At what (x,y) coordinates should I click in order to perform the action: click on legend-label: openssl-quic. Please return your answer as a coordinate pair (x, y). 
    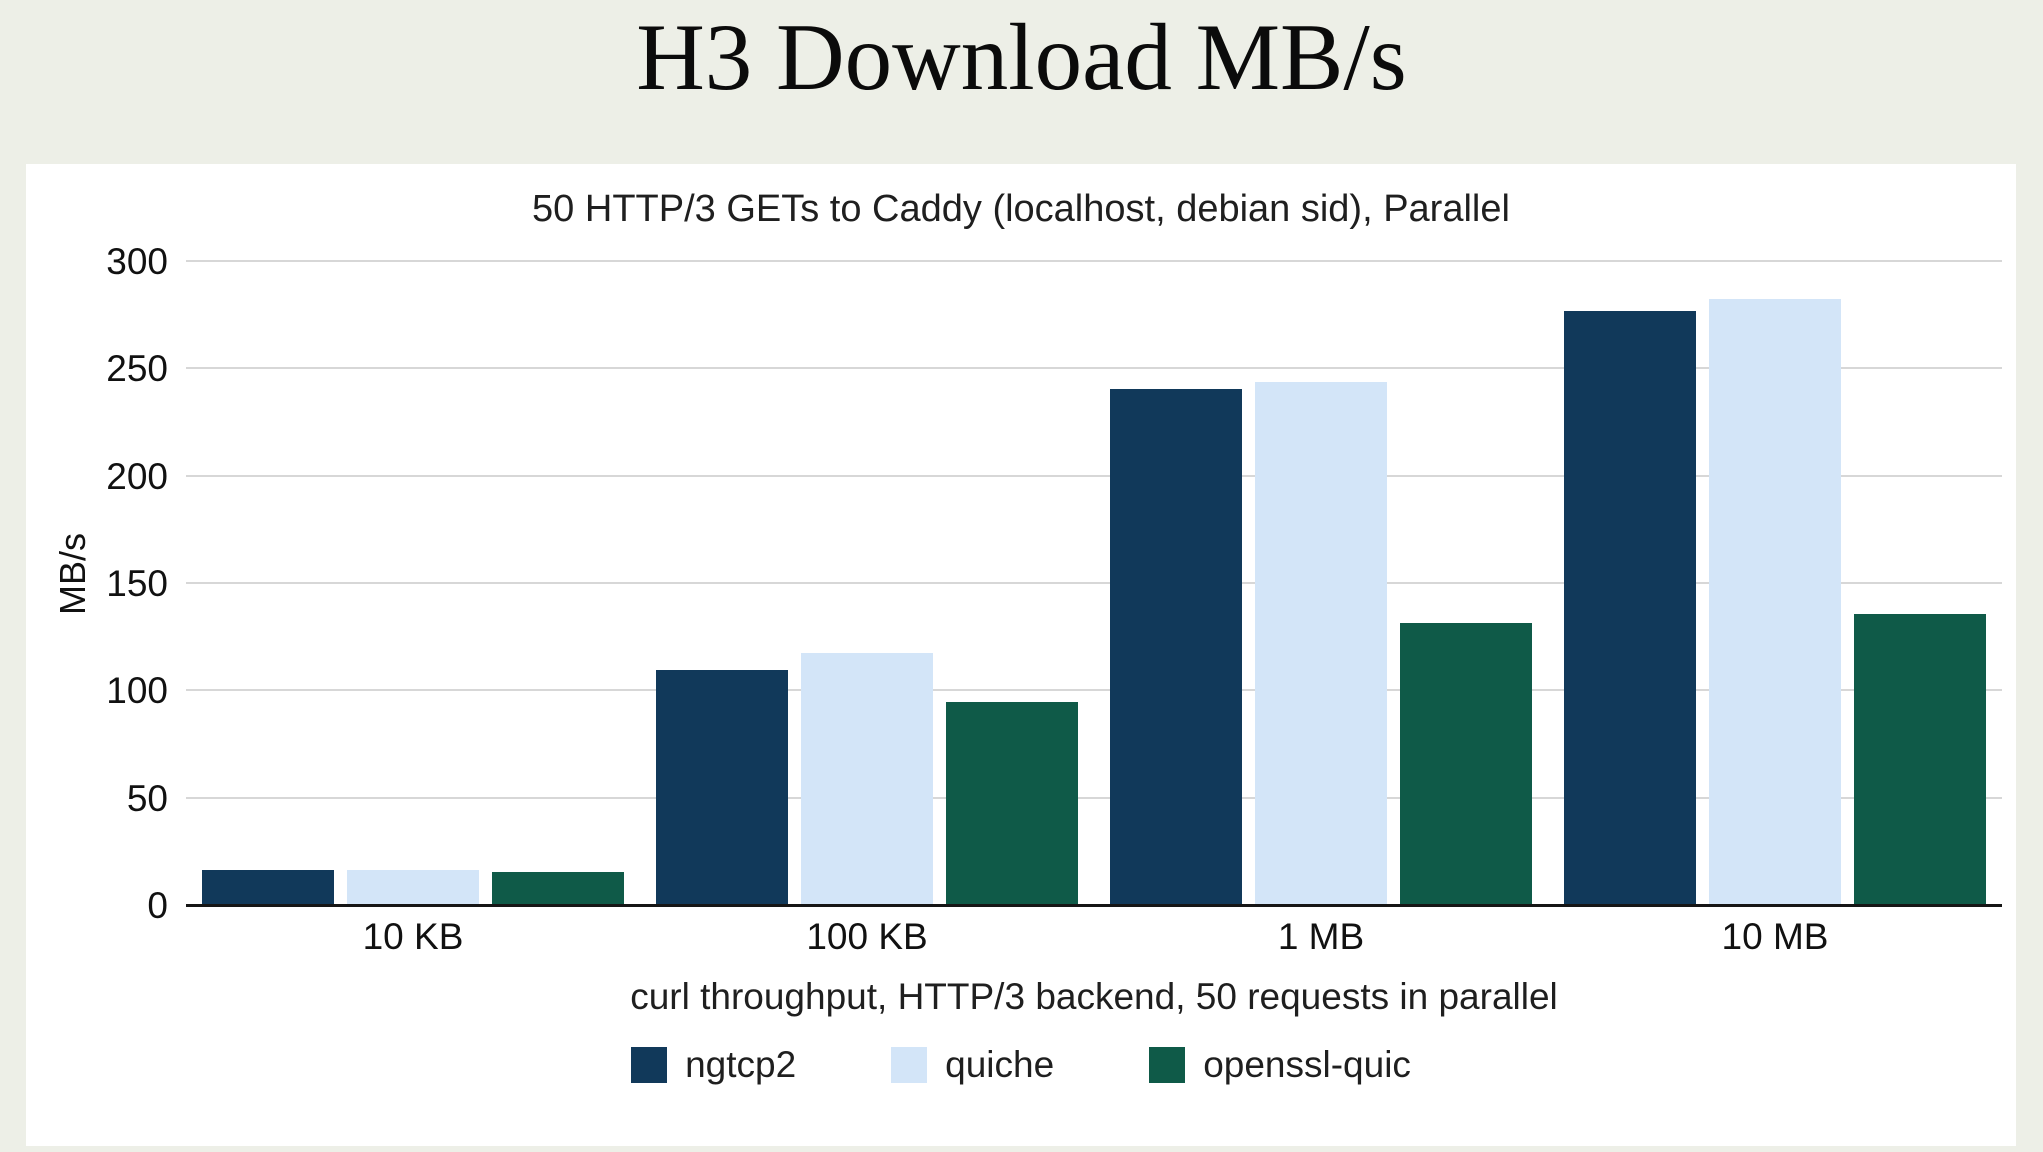
    Looking at the image, I should click on (1307, 1064).